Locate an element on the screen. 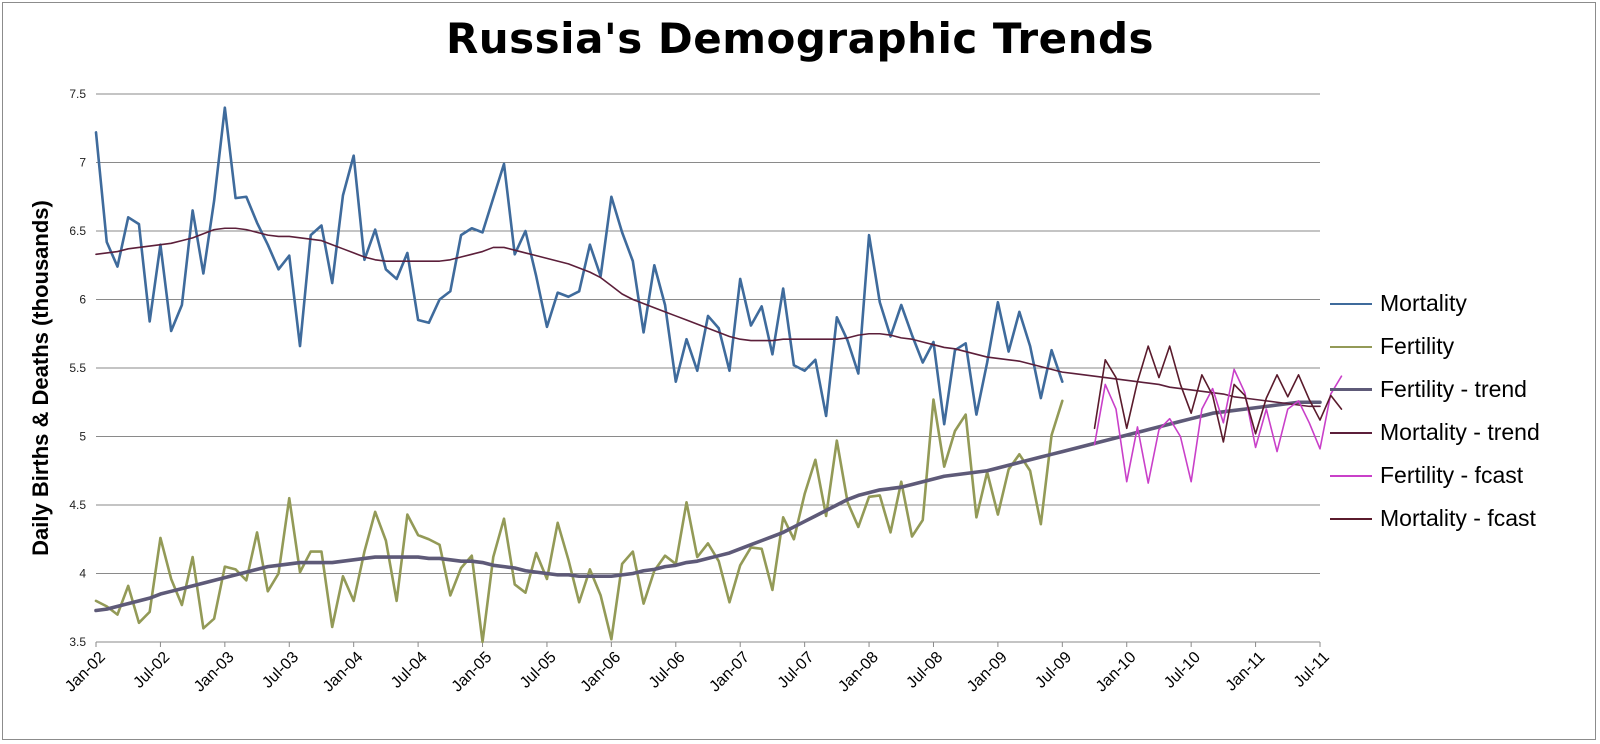 This screenshot has width=1600, height=744. y-tick-label: 5.5 is located at coordinates (77, 368).